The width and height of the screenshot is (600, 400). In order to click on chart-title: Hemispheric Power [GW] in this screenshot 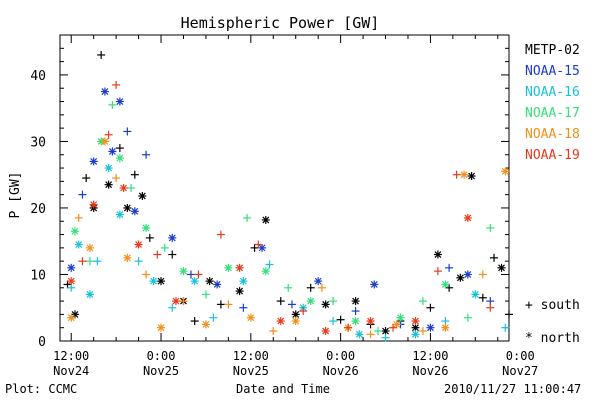, I will do `click(280, 23)`.